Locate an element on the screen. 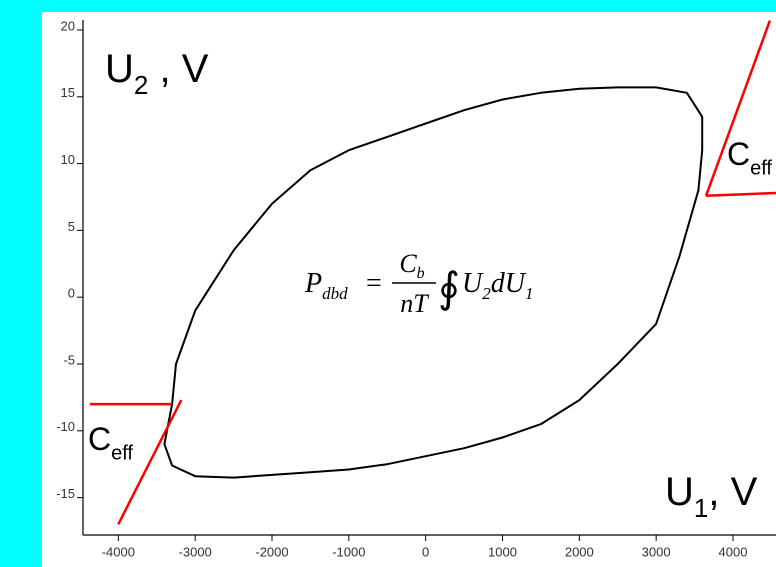 This screenshot has height=567, width=776. formula-p: P is located at coordinates (313, 283).